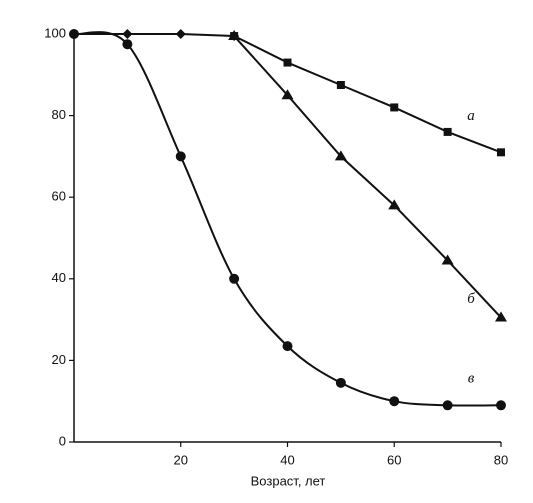 The image size is (533, 503). Describe the element at coordinates (501, 459) in the screenshot. I see `x-tick-label: 80` at that location.